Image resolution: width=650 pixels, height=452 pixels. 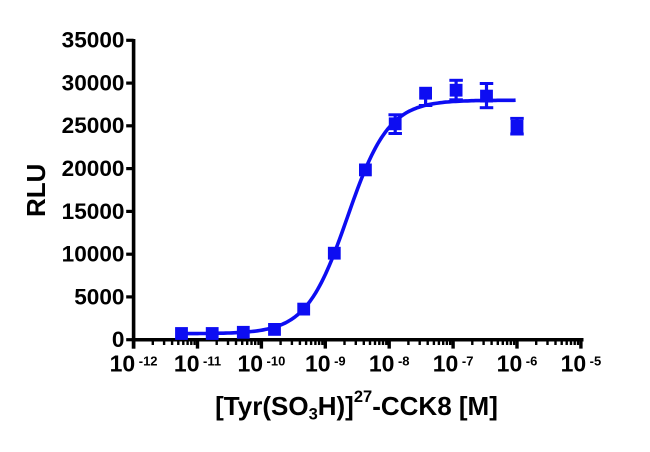 I want to click on svg-text: RLU, so click(x=36, y=190).